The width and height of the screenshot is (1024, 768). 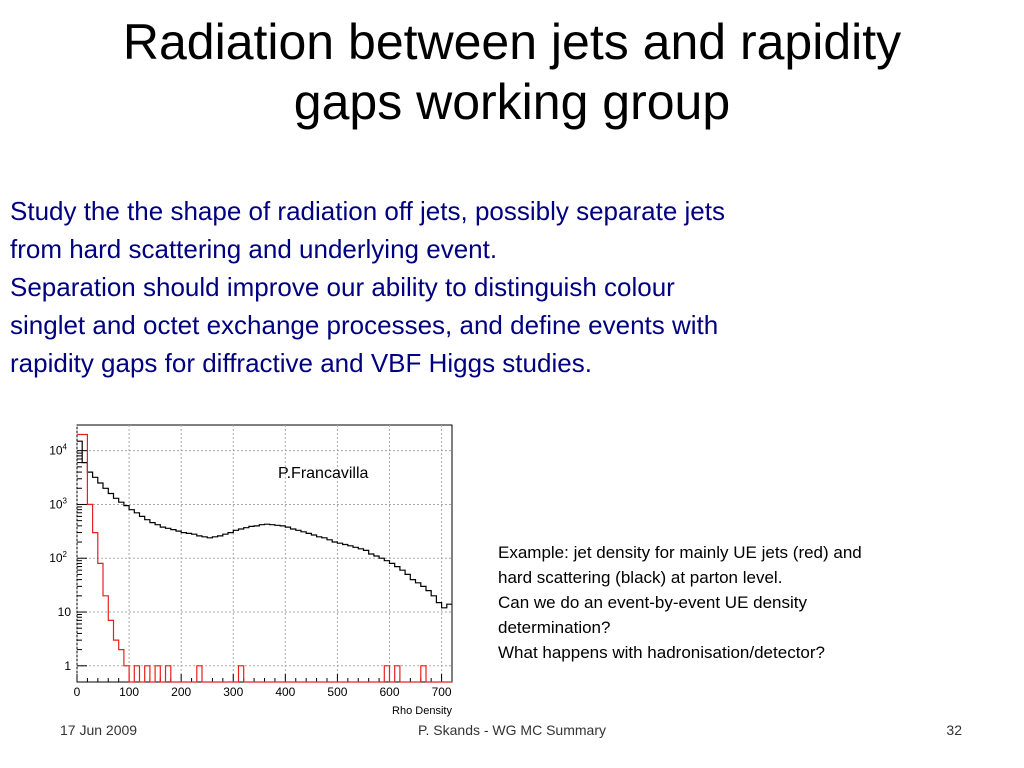 I want to click on x-tick-label: 400, so click(x=285, y=692).